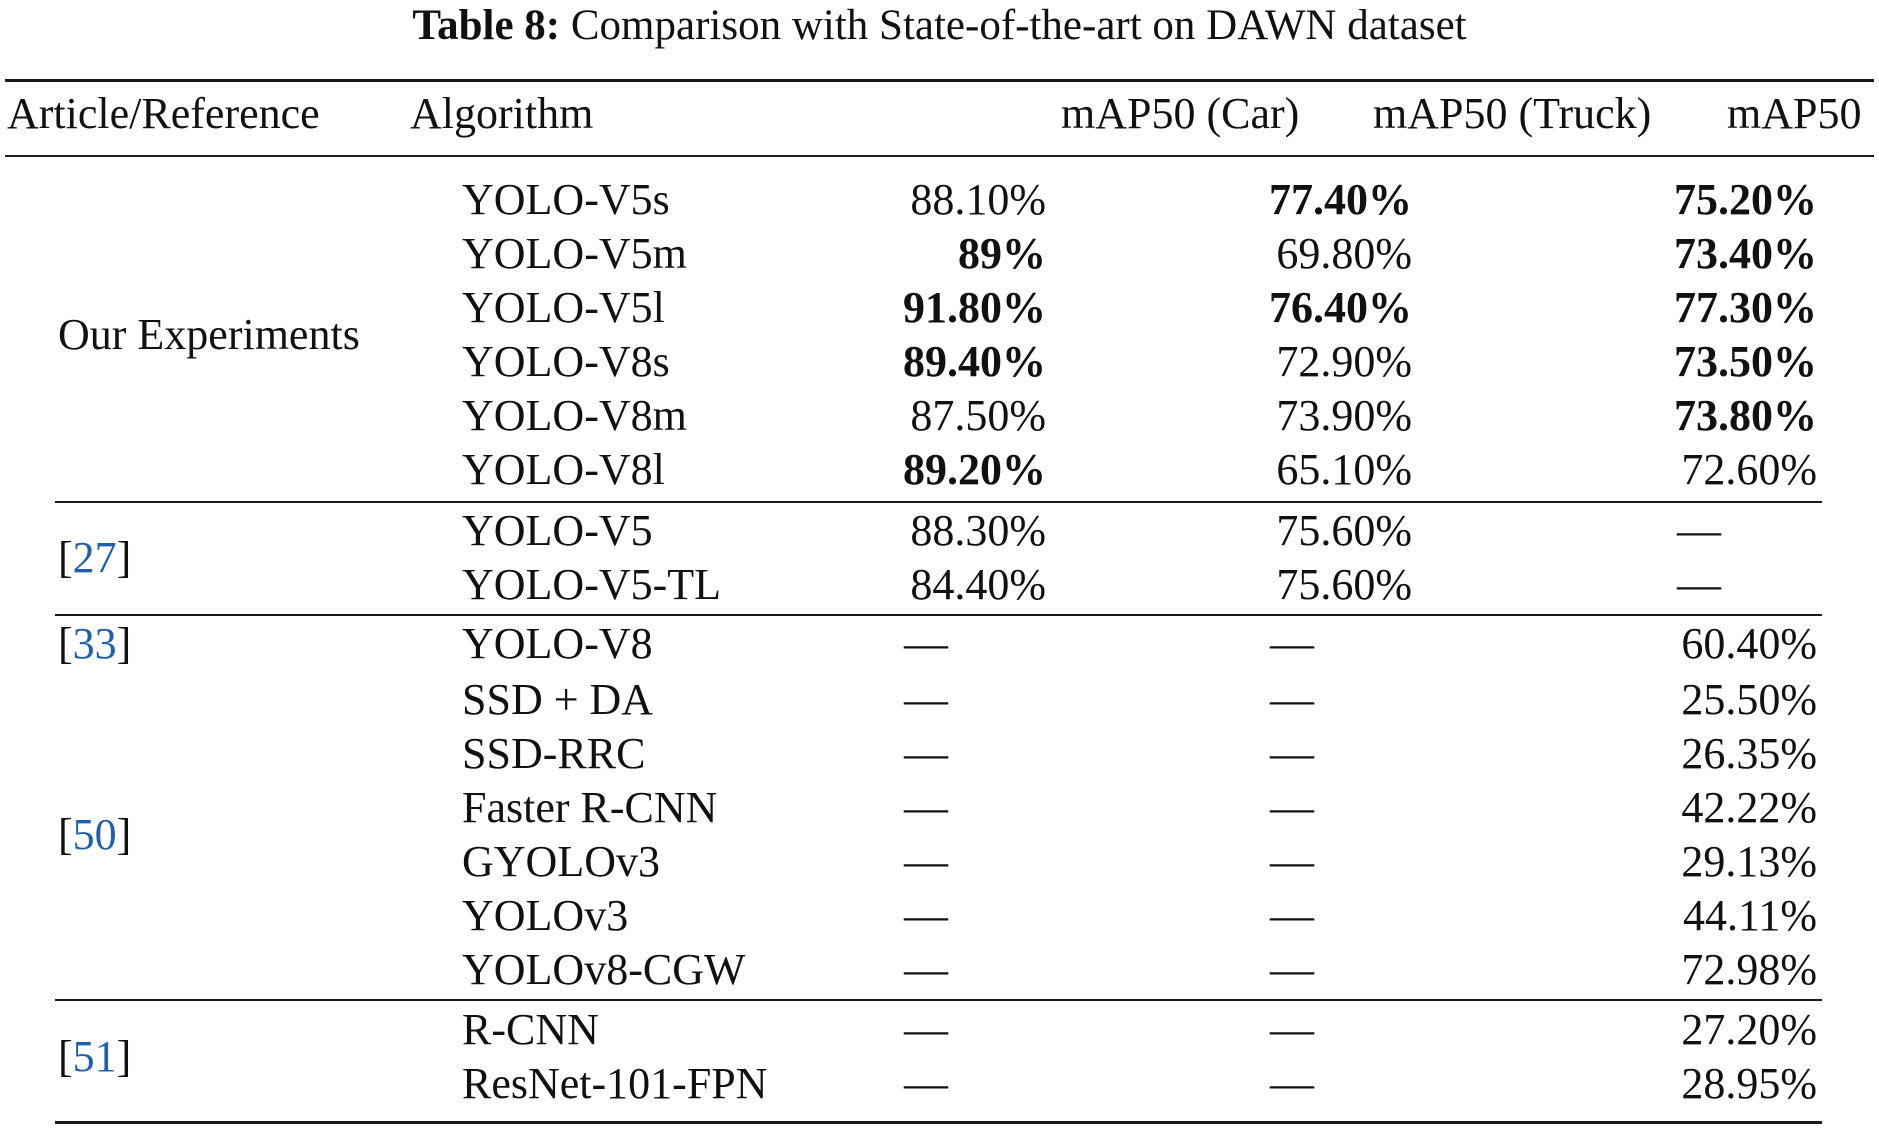 The height and width of the screenshot is (1129, 1879). Describe the element at coordinates (592, 584) in the screenshot. I see `cell-algorithm: YOLO-V5-TL` at that location.